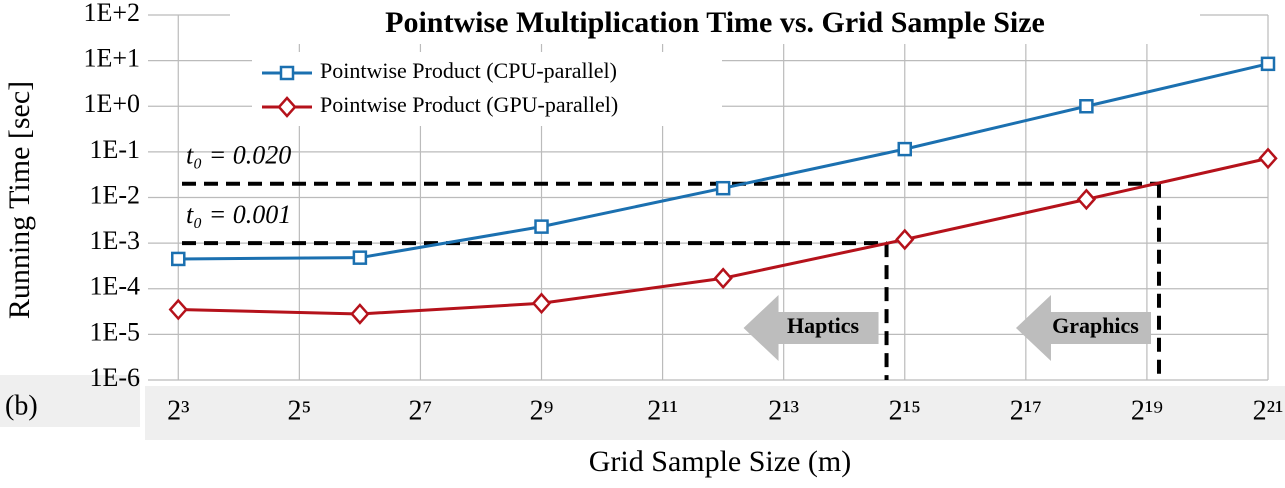  I want to click on y-tick-label: 1E-3, so click(114, 240).